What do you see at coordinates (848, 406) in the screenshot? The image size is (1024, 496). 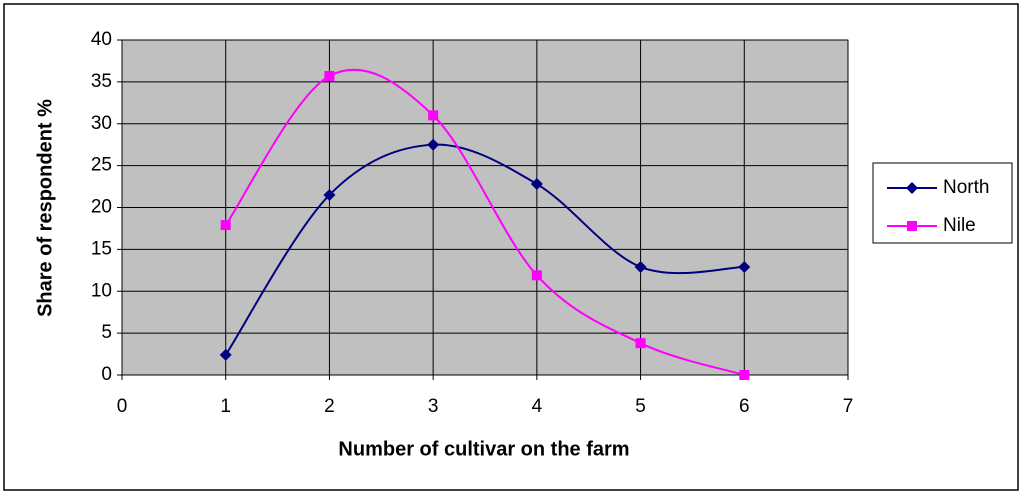 I see `x-tick-label: 7` at bounding box center [848, 406].